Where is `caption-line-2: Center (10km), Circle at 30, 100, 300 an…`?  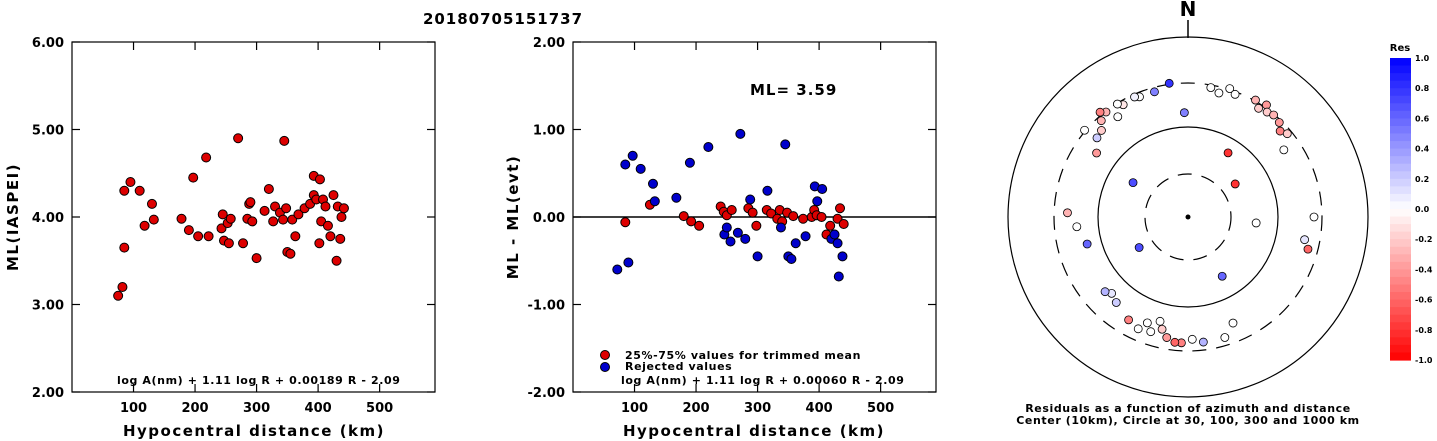
caption-line-2: Center (10km), Circle at 30, 100, 300 an… is located at coordinates (1188, 420).